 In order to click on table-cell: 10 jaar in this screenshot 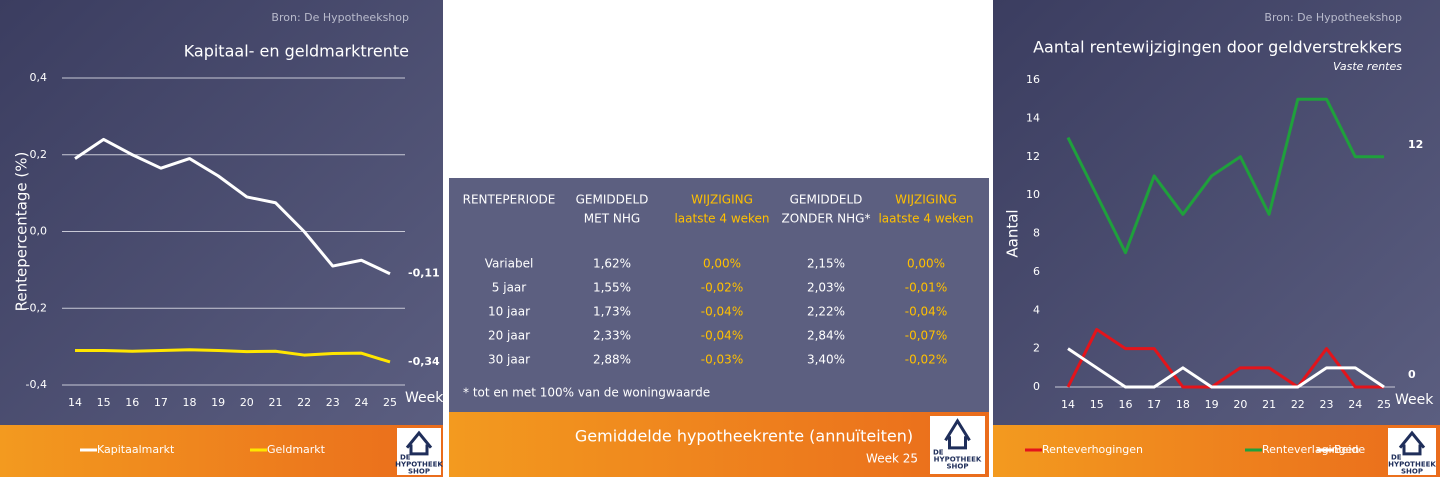, I will do `click(509, 312)`.